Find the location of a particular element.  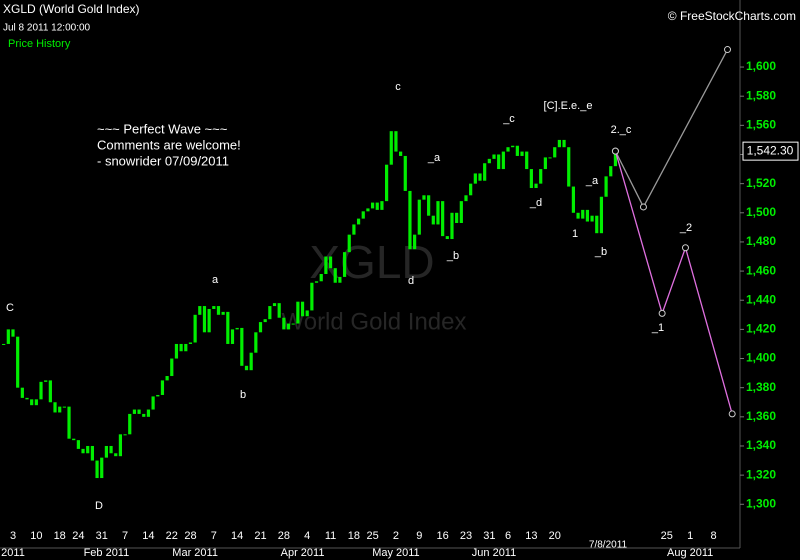

x-tick-label: 21 is located at coordinates (260, 536).